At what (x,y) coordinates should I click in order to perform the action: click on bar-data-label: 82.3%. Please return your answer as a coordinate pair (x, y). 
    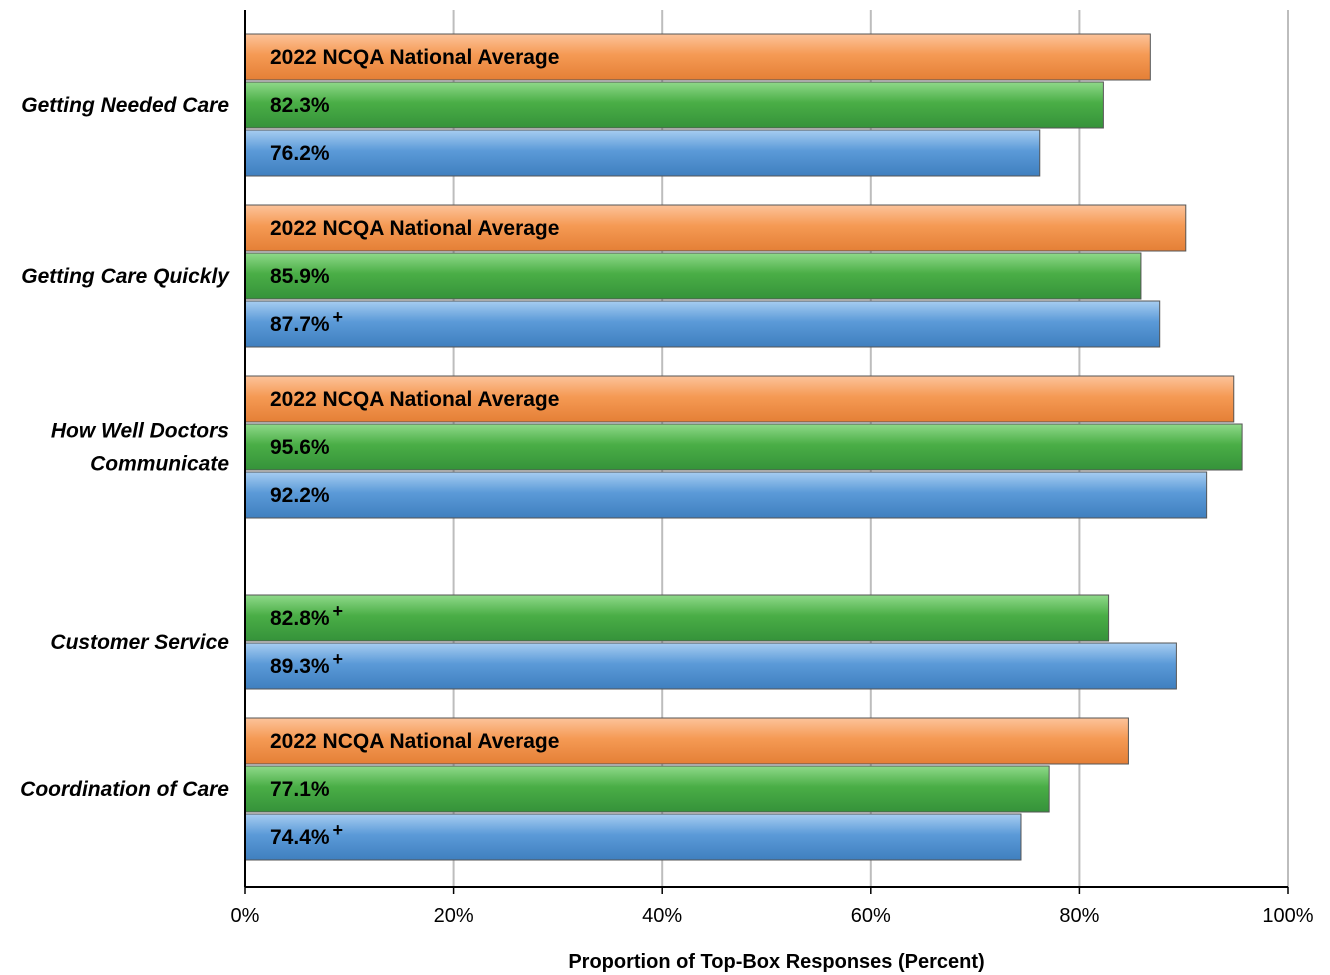
    Looking at the image, I should click on (300, 105).